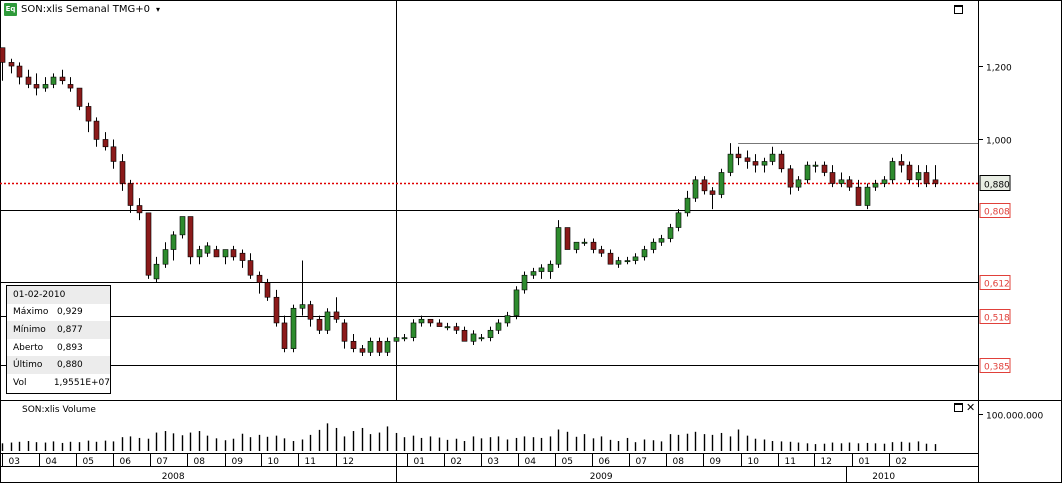  I want to click on year-label: 2008, so click(173, 477).